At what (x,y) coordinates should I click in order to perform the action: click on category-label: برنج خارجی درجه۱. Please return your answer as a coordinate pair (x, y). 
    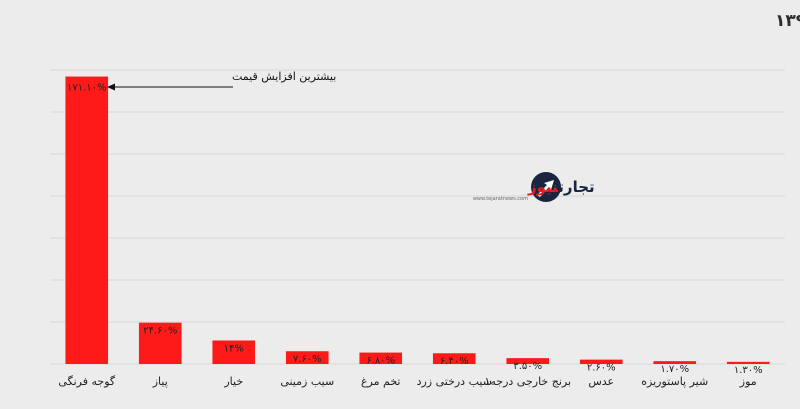
    Looking at the image, I should click on (527, 381).